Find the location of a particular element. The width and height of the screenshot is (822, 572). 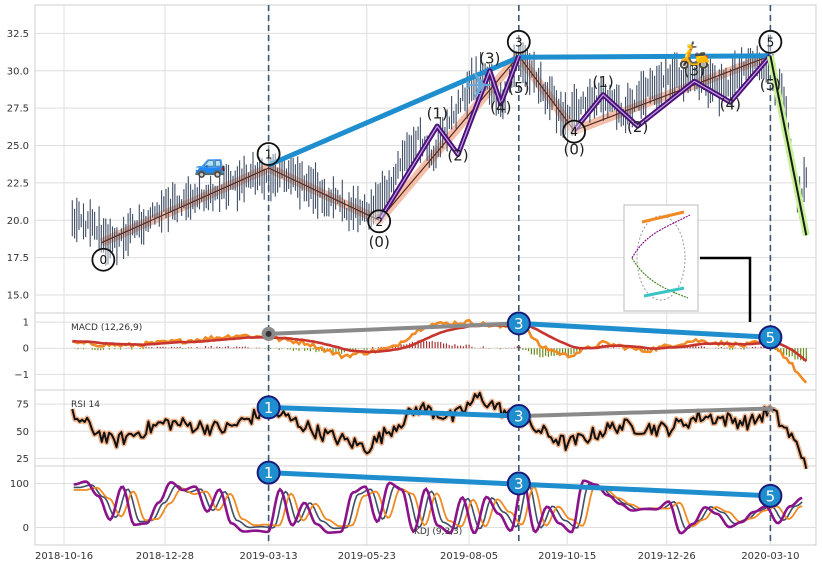

macd-marker-label: 3 is located at coordinates (519, 324).